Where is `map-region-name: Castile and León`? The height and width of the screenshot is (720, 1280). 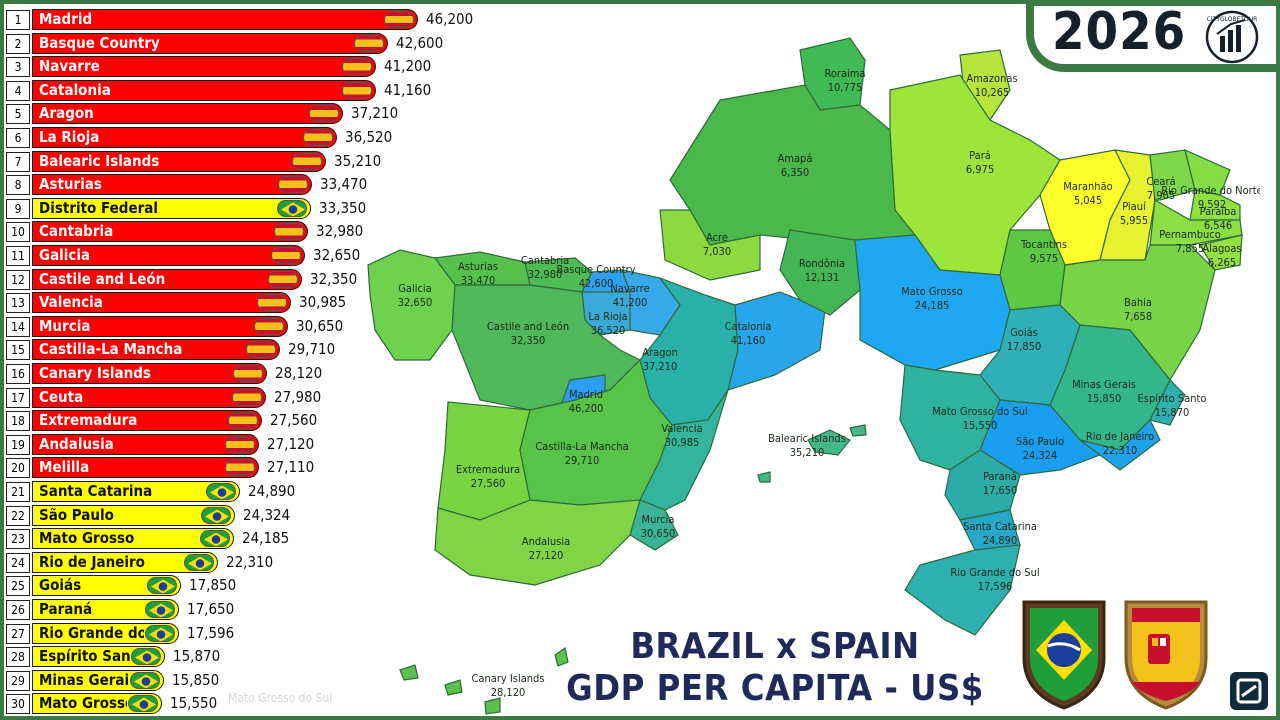 map-region-name: Castile and León is located at coordinates (528, 326).